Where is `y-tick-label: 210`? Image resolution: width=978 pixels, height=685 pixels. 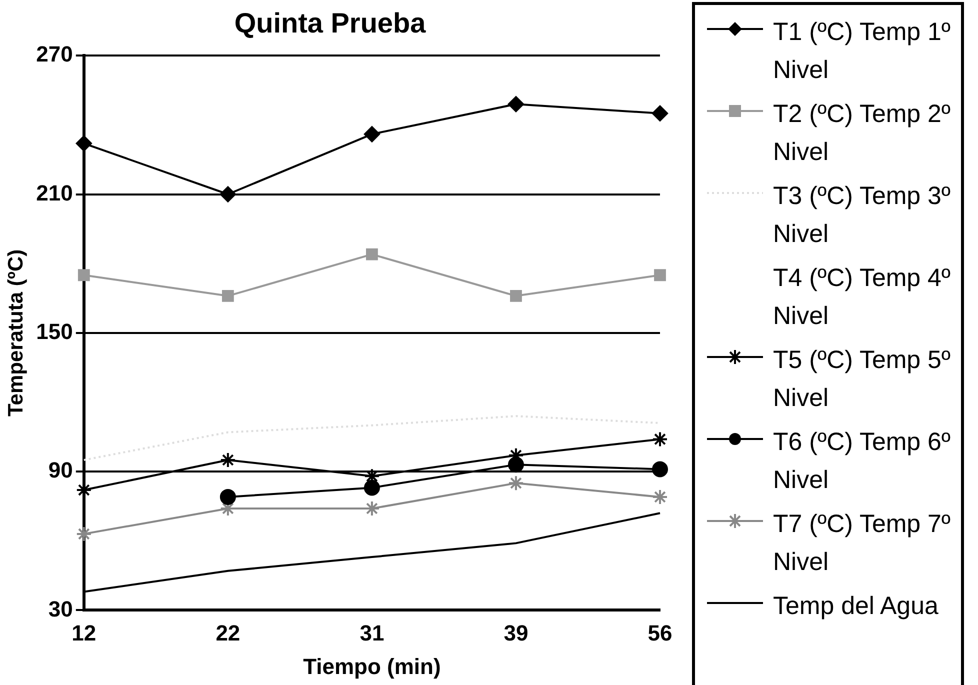
y-tick-label: 210 is located at coordinates (54, 193).